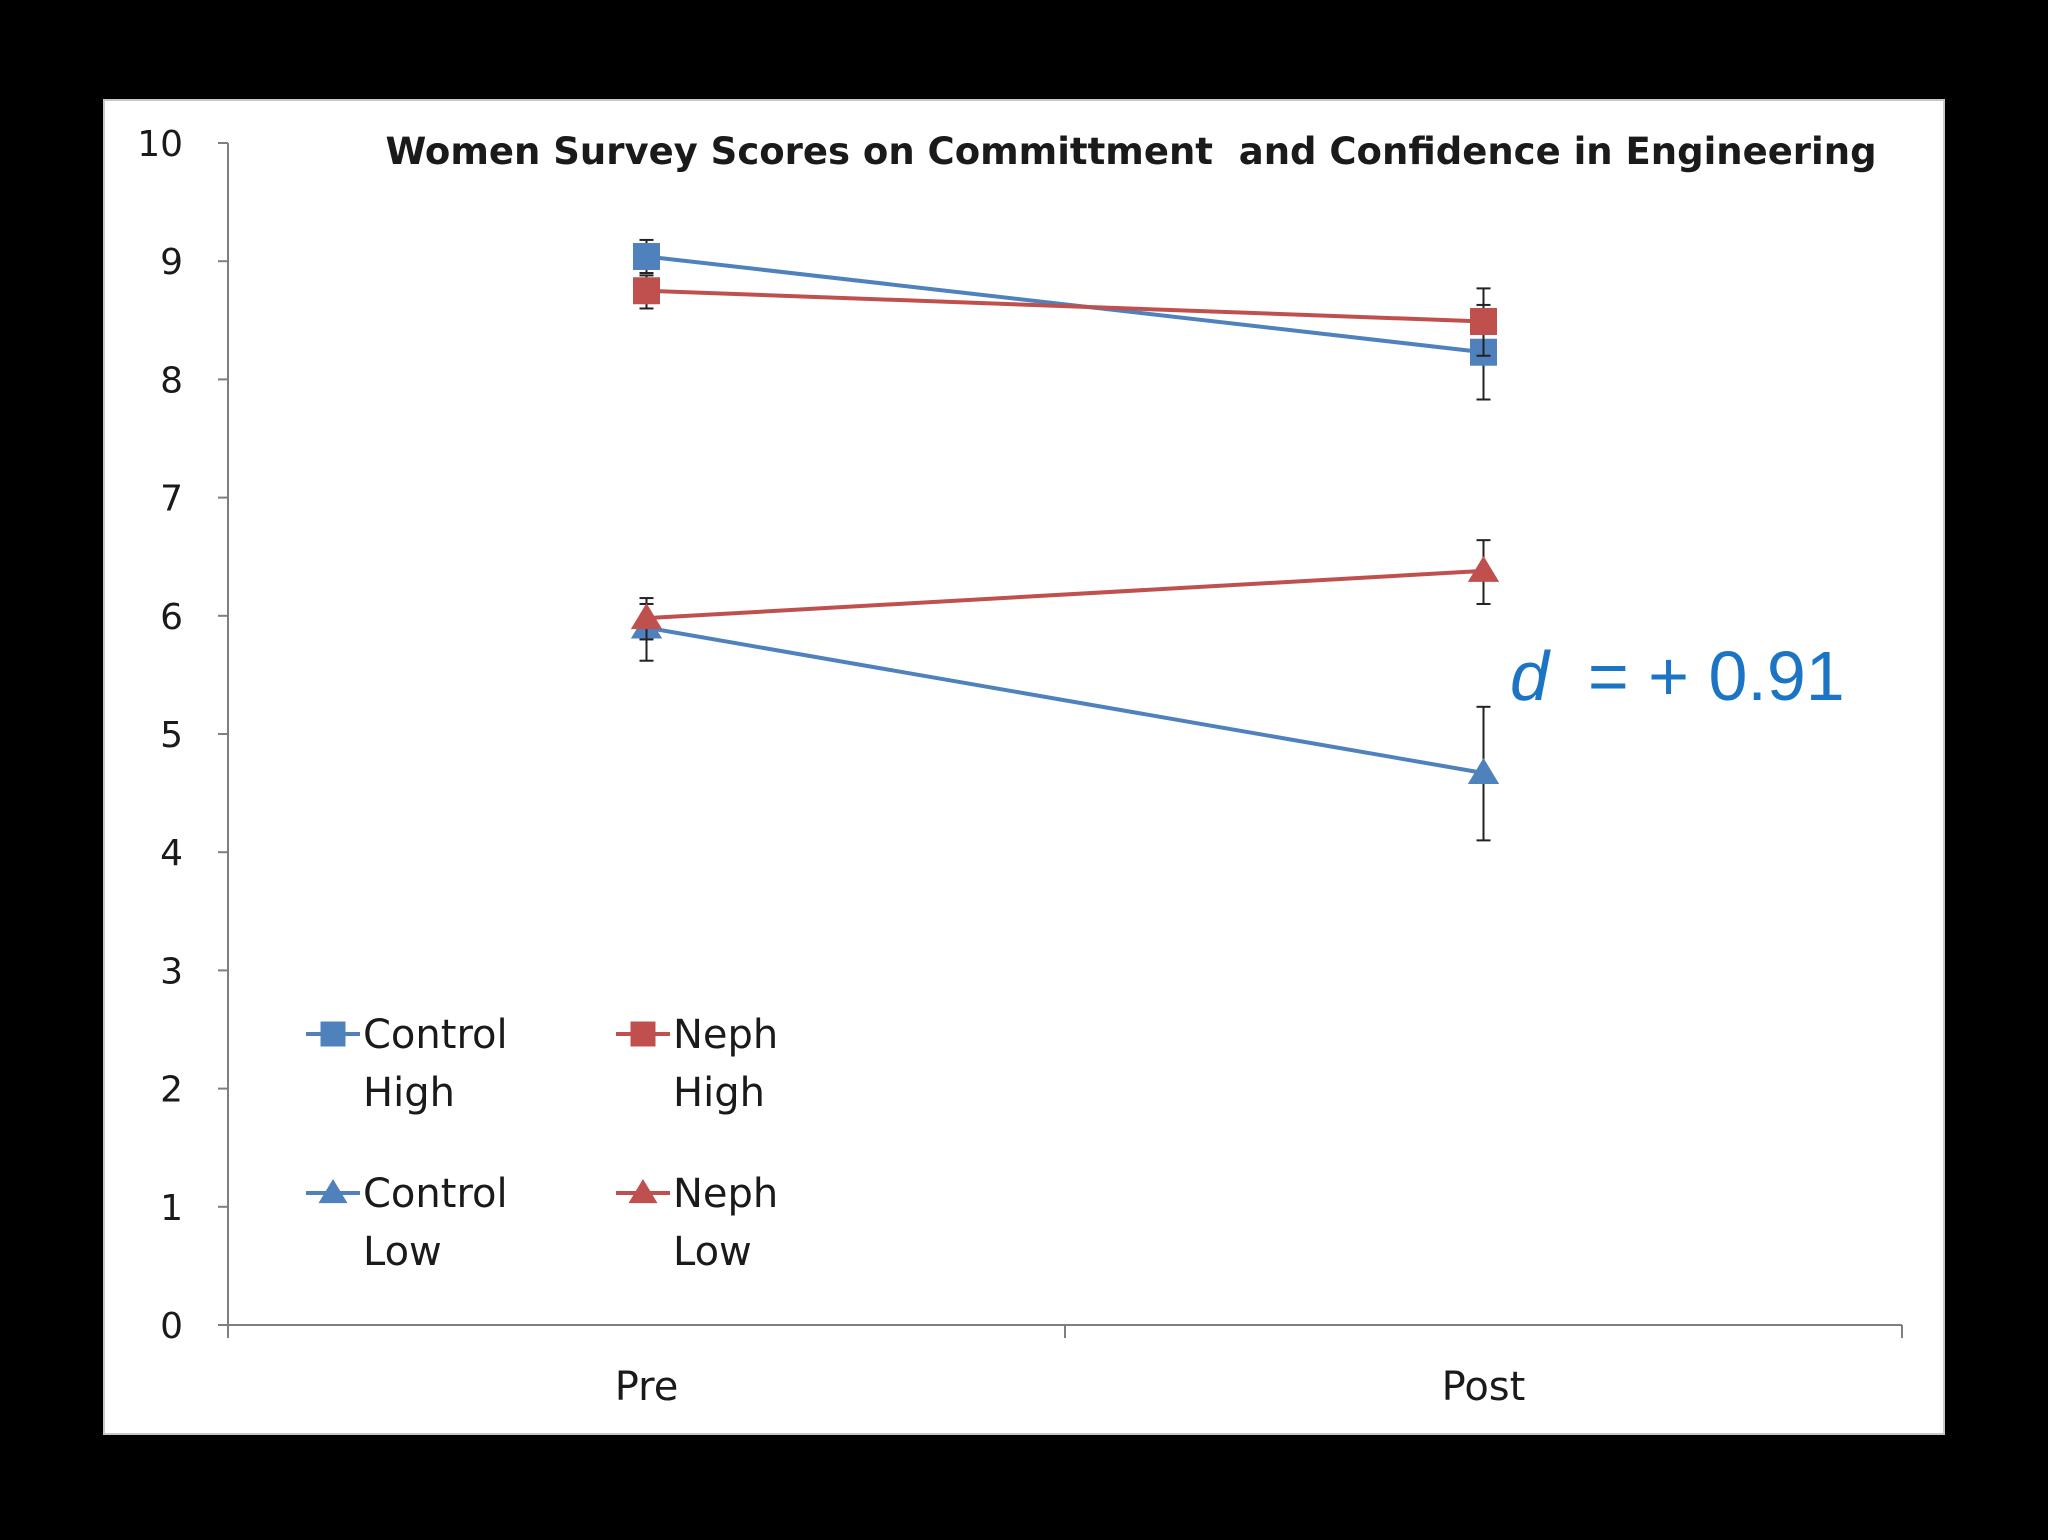  Describe the element at coordinates (697, 1064) in the screenshot. I see `legend-item: Neph High` at that location.